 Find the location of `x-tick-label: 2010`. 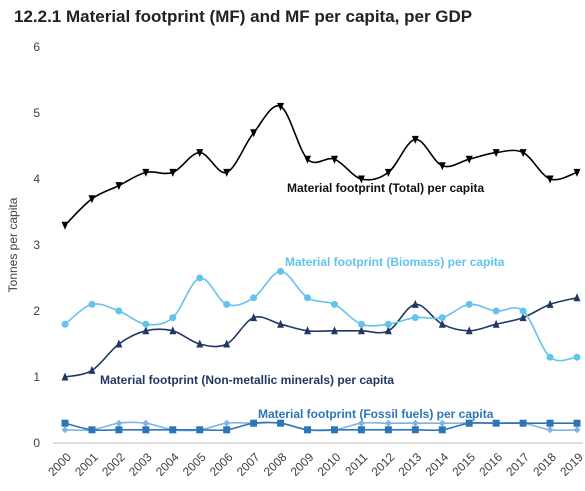

x-tick-label: 2010 is located at coordinates (329, 464).